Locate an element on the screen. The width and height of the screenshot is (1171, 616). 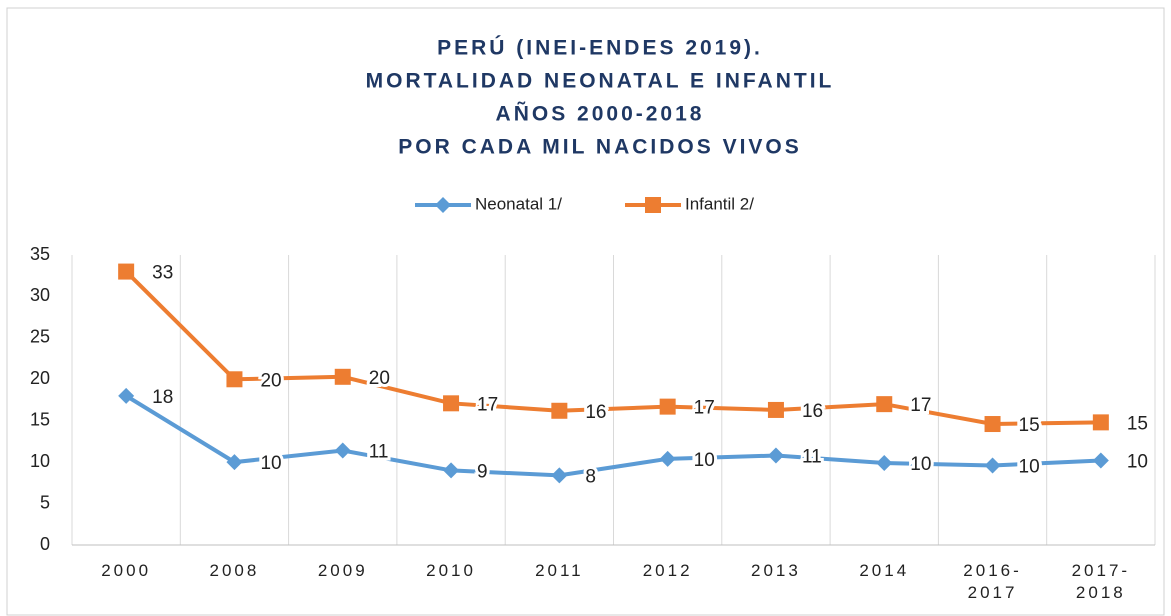
y-tick-label: 30 is located at coordinates (40, 295).